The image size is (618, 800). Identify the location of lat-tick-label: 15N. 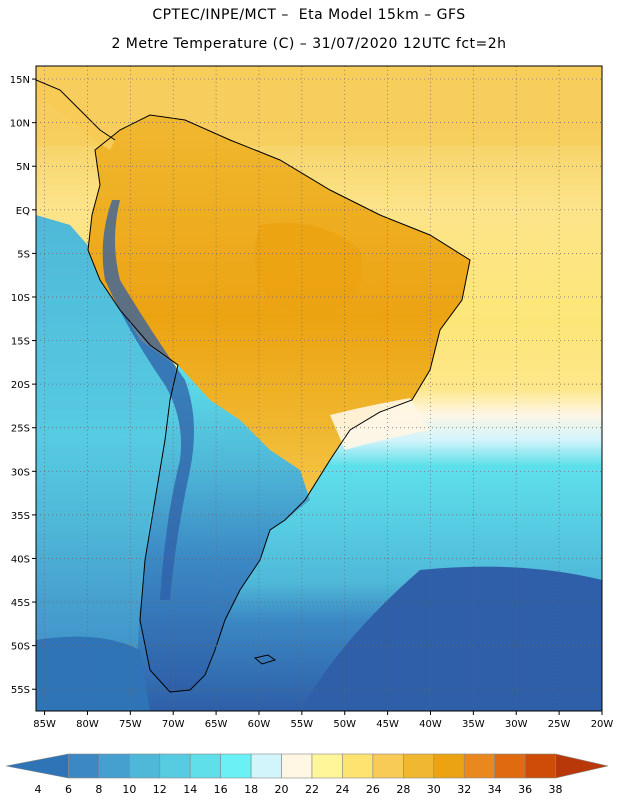
(20, 80).